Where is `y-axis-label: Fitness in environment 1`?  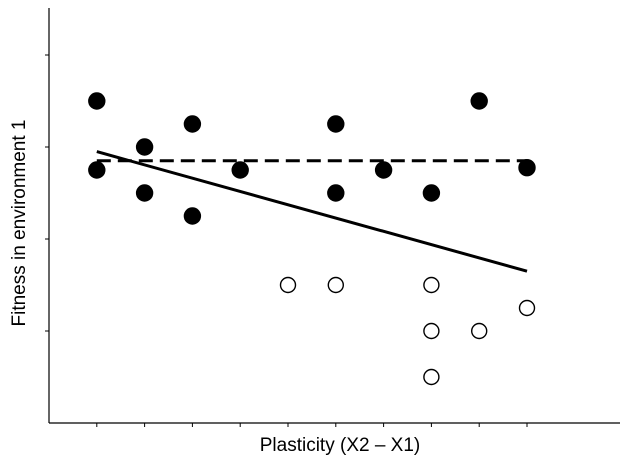
y-axis-label: Fitness in environment 1 is located at coordinates (19, 223).